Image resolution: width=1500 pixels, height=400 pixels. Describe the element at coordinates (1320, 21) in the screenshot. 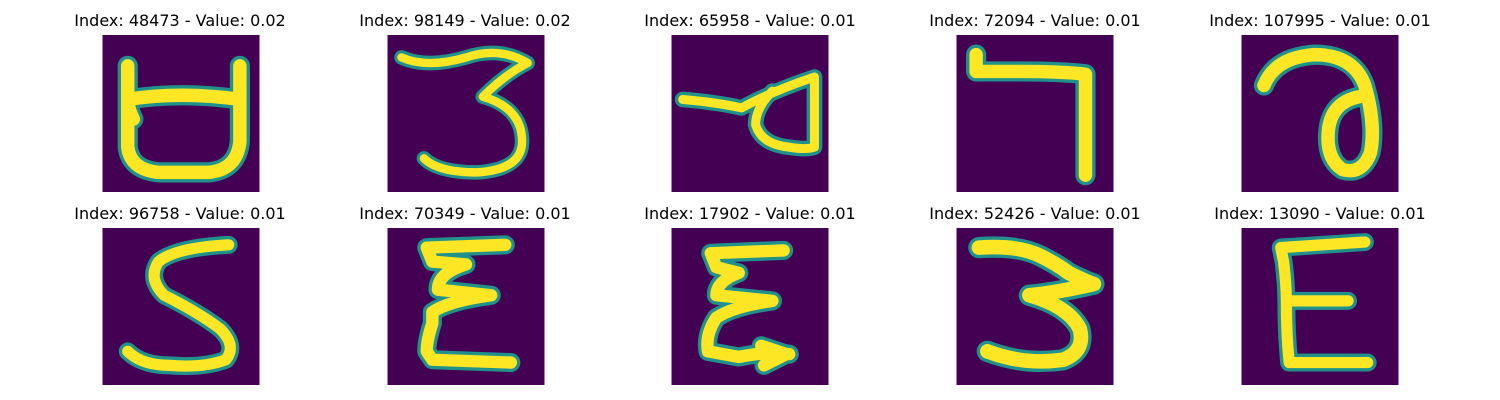

I see `panel-title: Index: 107995 - Value: 0.01` at that location.